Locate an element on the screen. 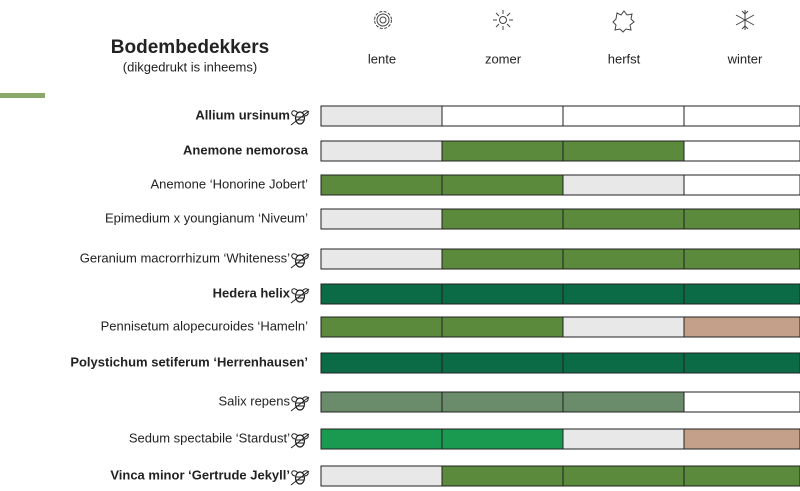  plant-name: Anemone nemorosa is located at coordinates (246, 149).